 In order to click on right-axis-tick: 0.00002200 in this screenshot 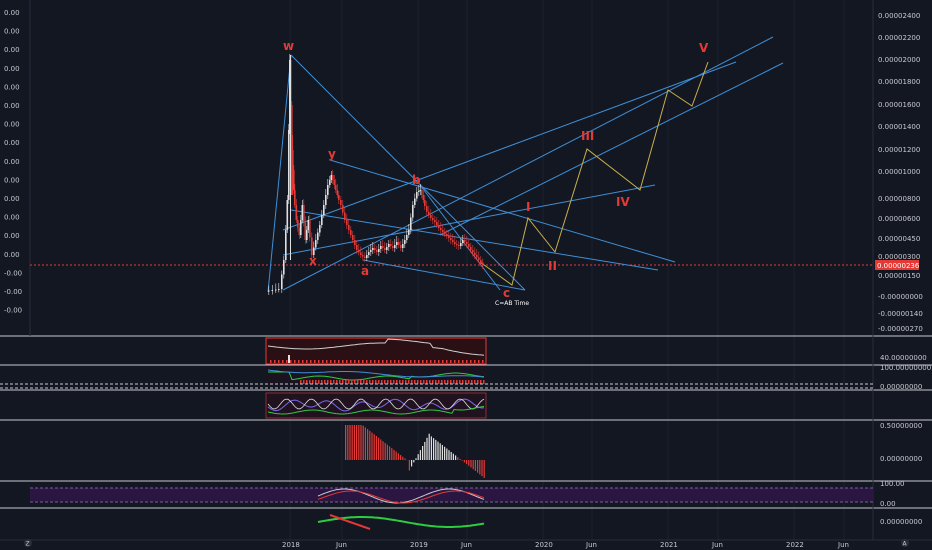, I will do `click(899, 38)`.